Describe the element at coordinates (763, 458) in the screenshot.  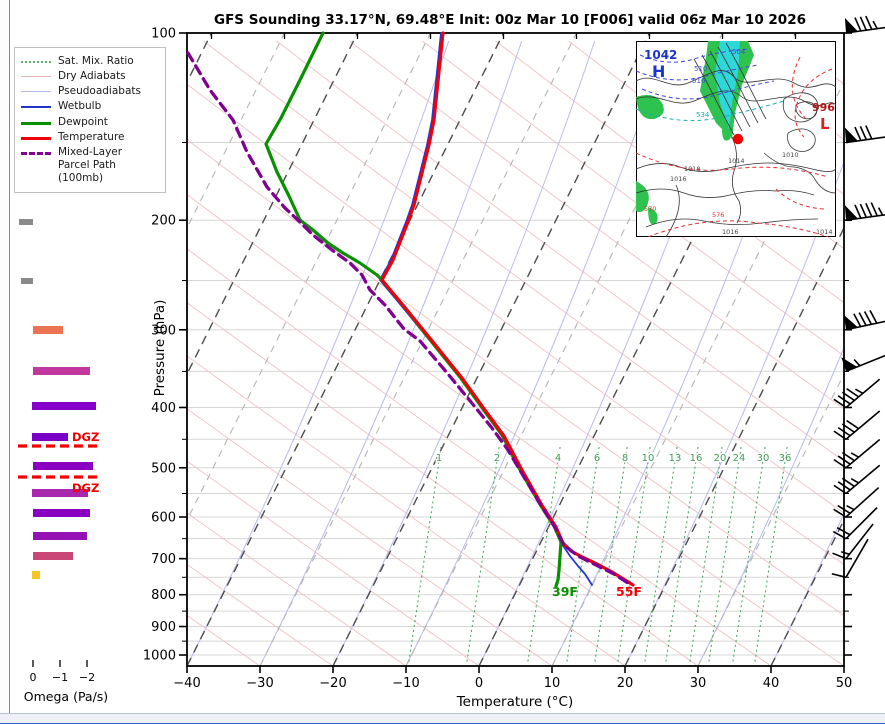
I see `mixing-ratio-label: 30` at that location.